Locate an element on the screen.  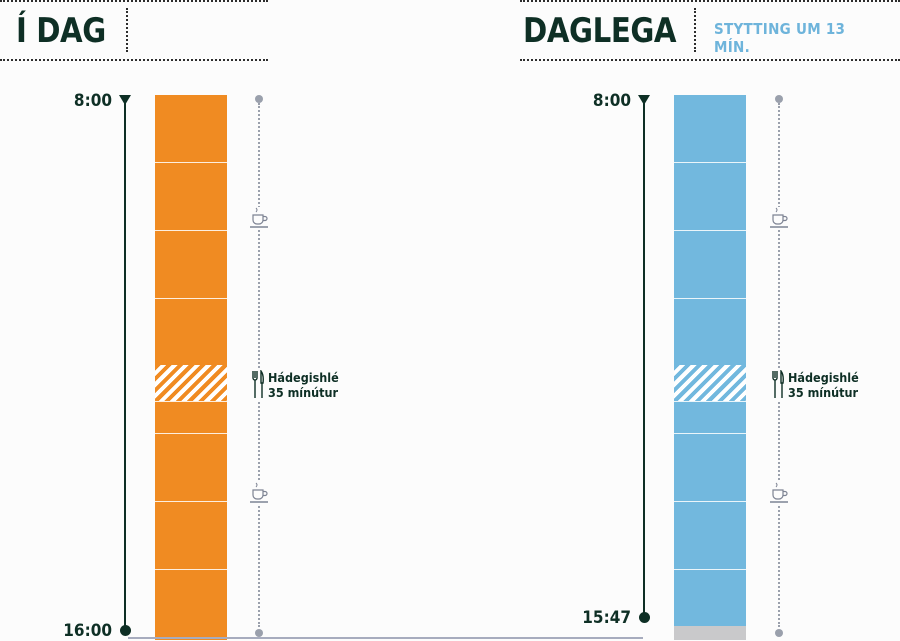
daily-break-line-start is located at coordinates (779, 99).